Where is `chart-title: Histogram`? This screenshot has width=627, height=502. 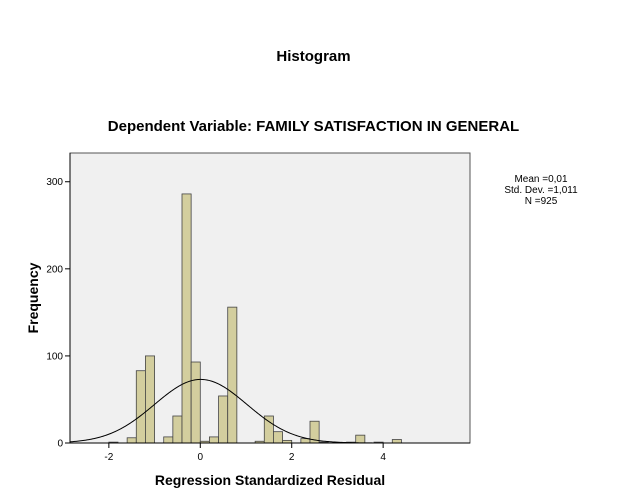
chart-title: Histogram is located at coordinates (313, 56).